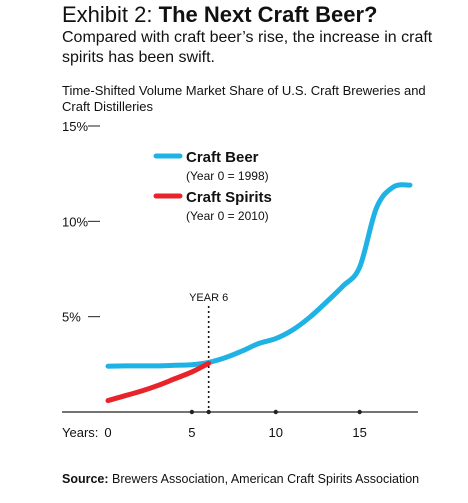  I want to click on exhibit-headline: The Next Craft Beer?, so click(268, 14).